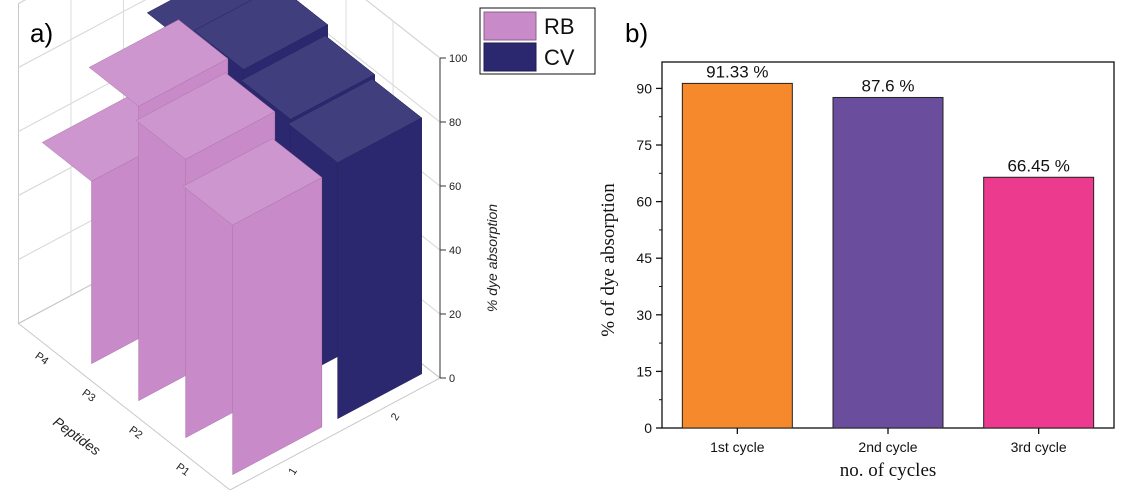 Image resolution: width=1126 pixels, height=490 pixels. Describe the element at coordinates (455, 123) in the screenshot. I see `z-tick-label-a: 80` at that location.